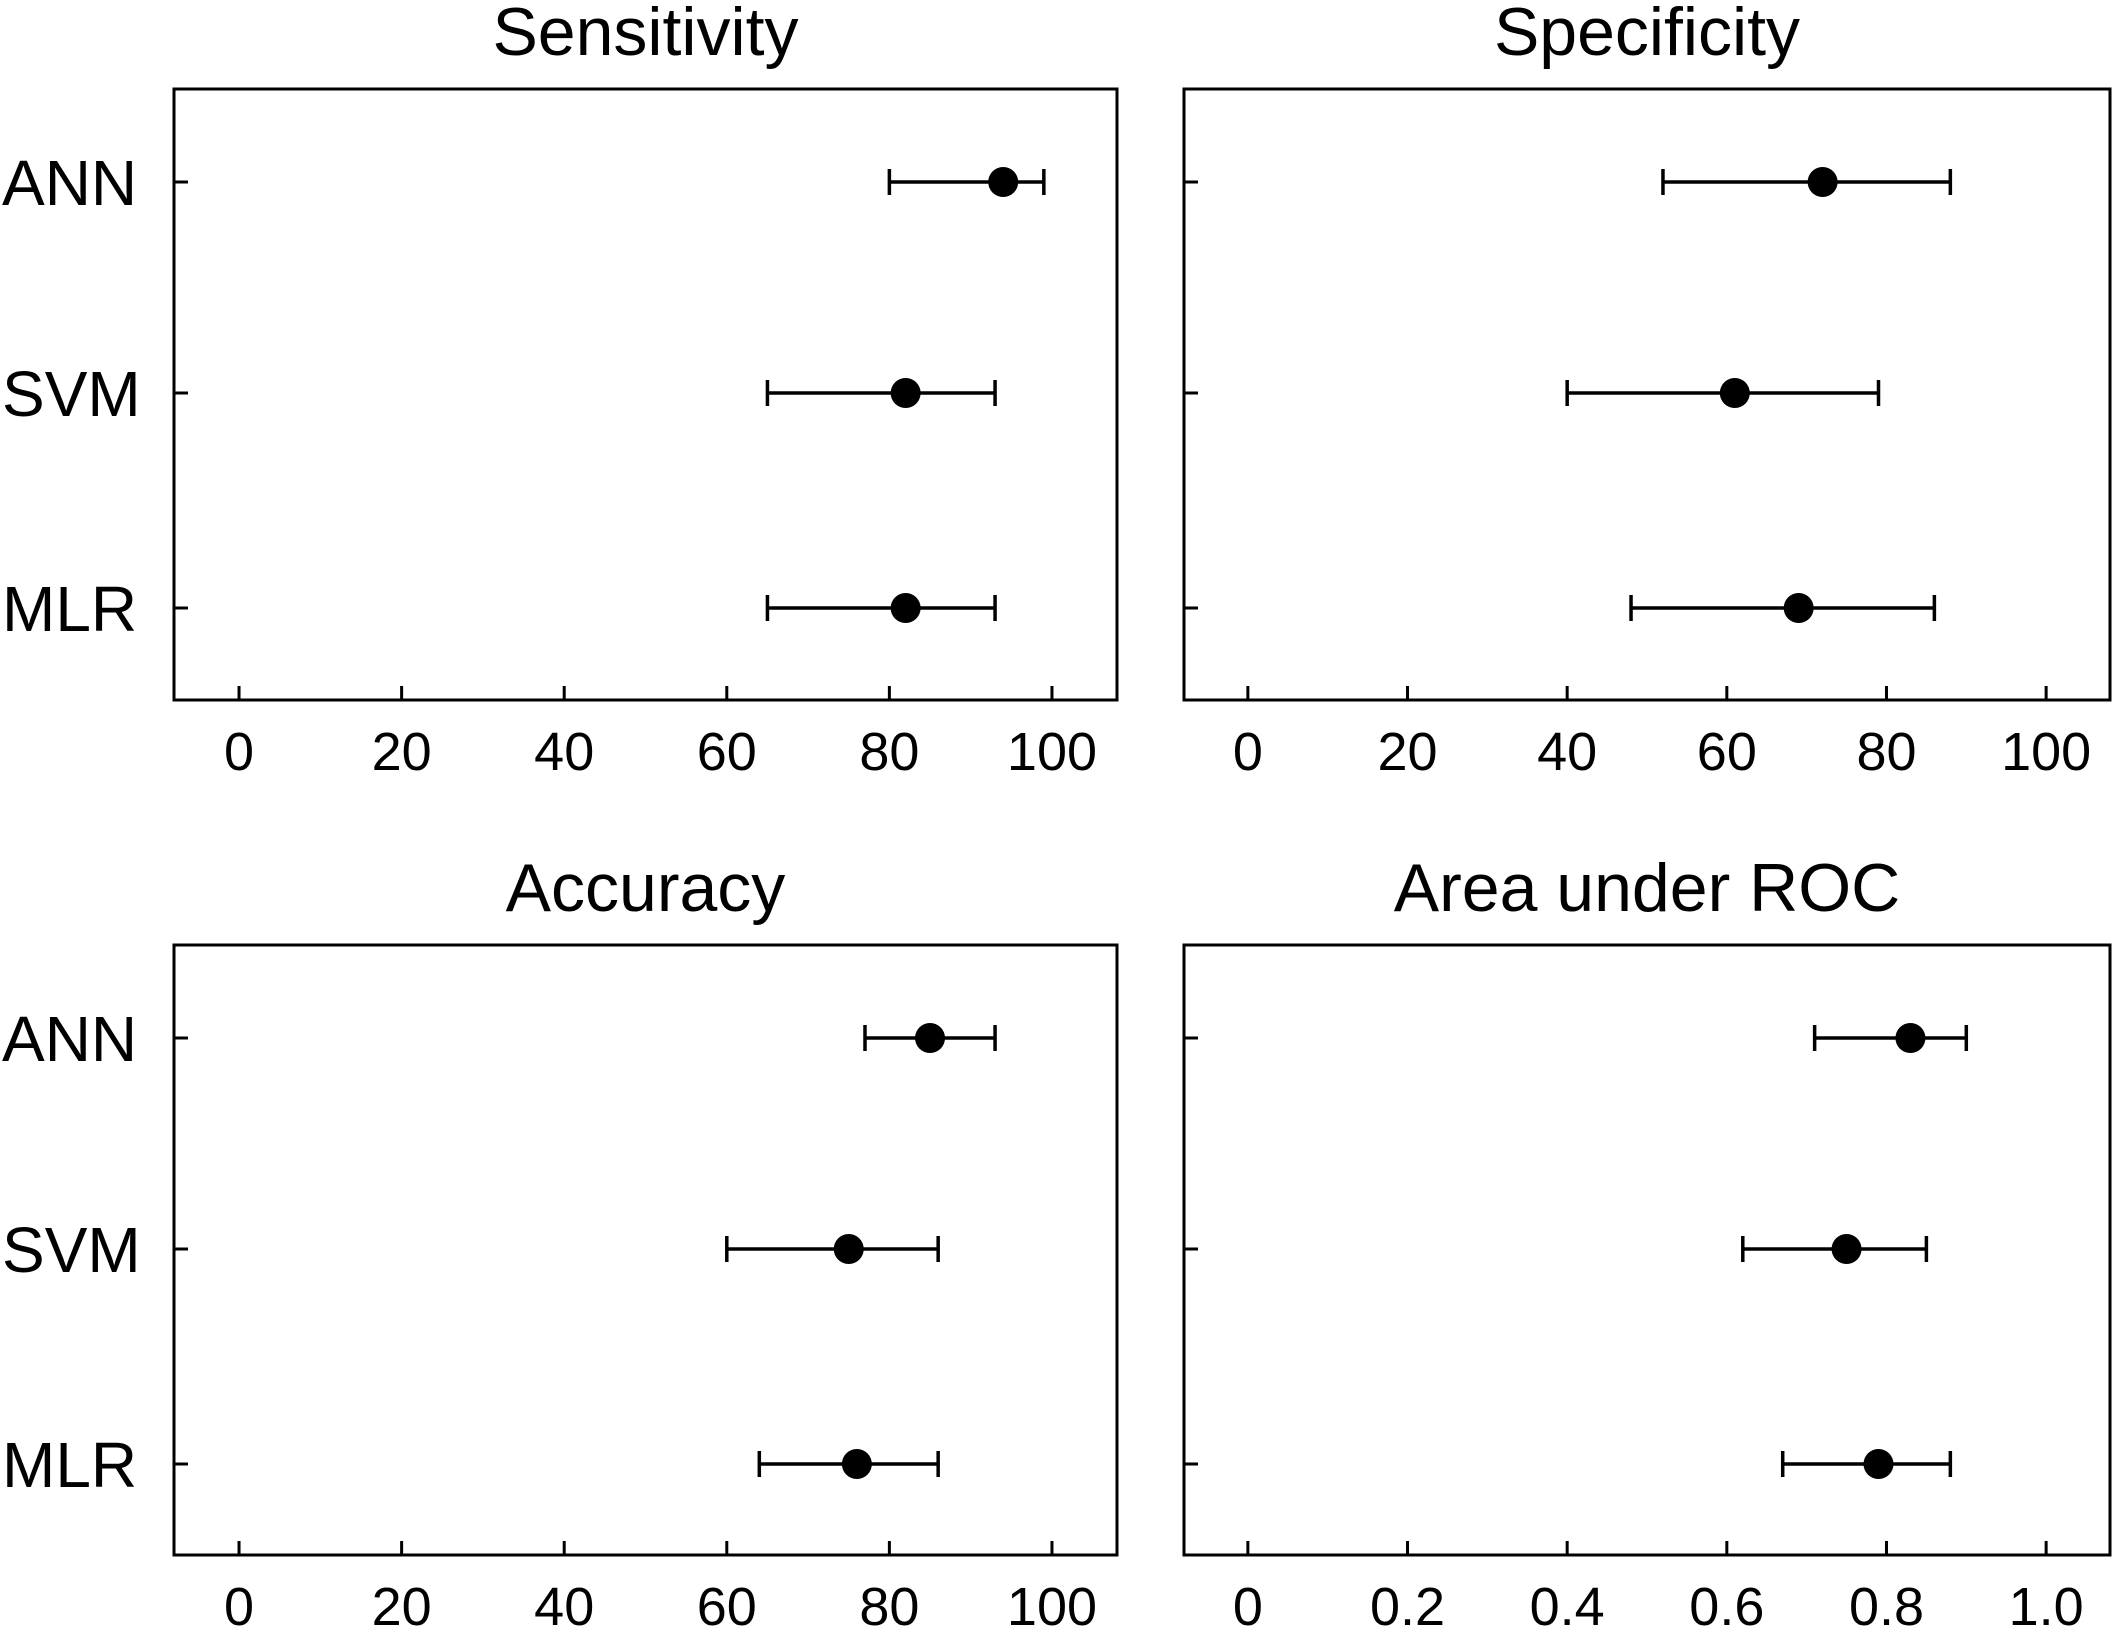  What do you see at coordinates (1567, 1604) in the screenshot?
I see `x-tick-label: 0.4` at bounding box center [1567, 1604].